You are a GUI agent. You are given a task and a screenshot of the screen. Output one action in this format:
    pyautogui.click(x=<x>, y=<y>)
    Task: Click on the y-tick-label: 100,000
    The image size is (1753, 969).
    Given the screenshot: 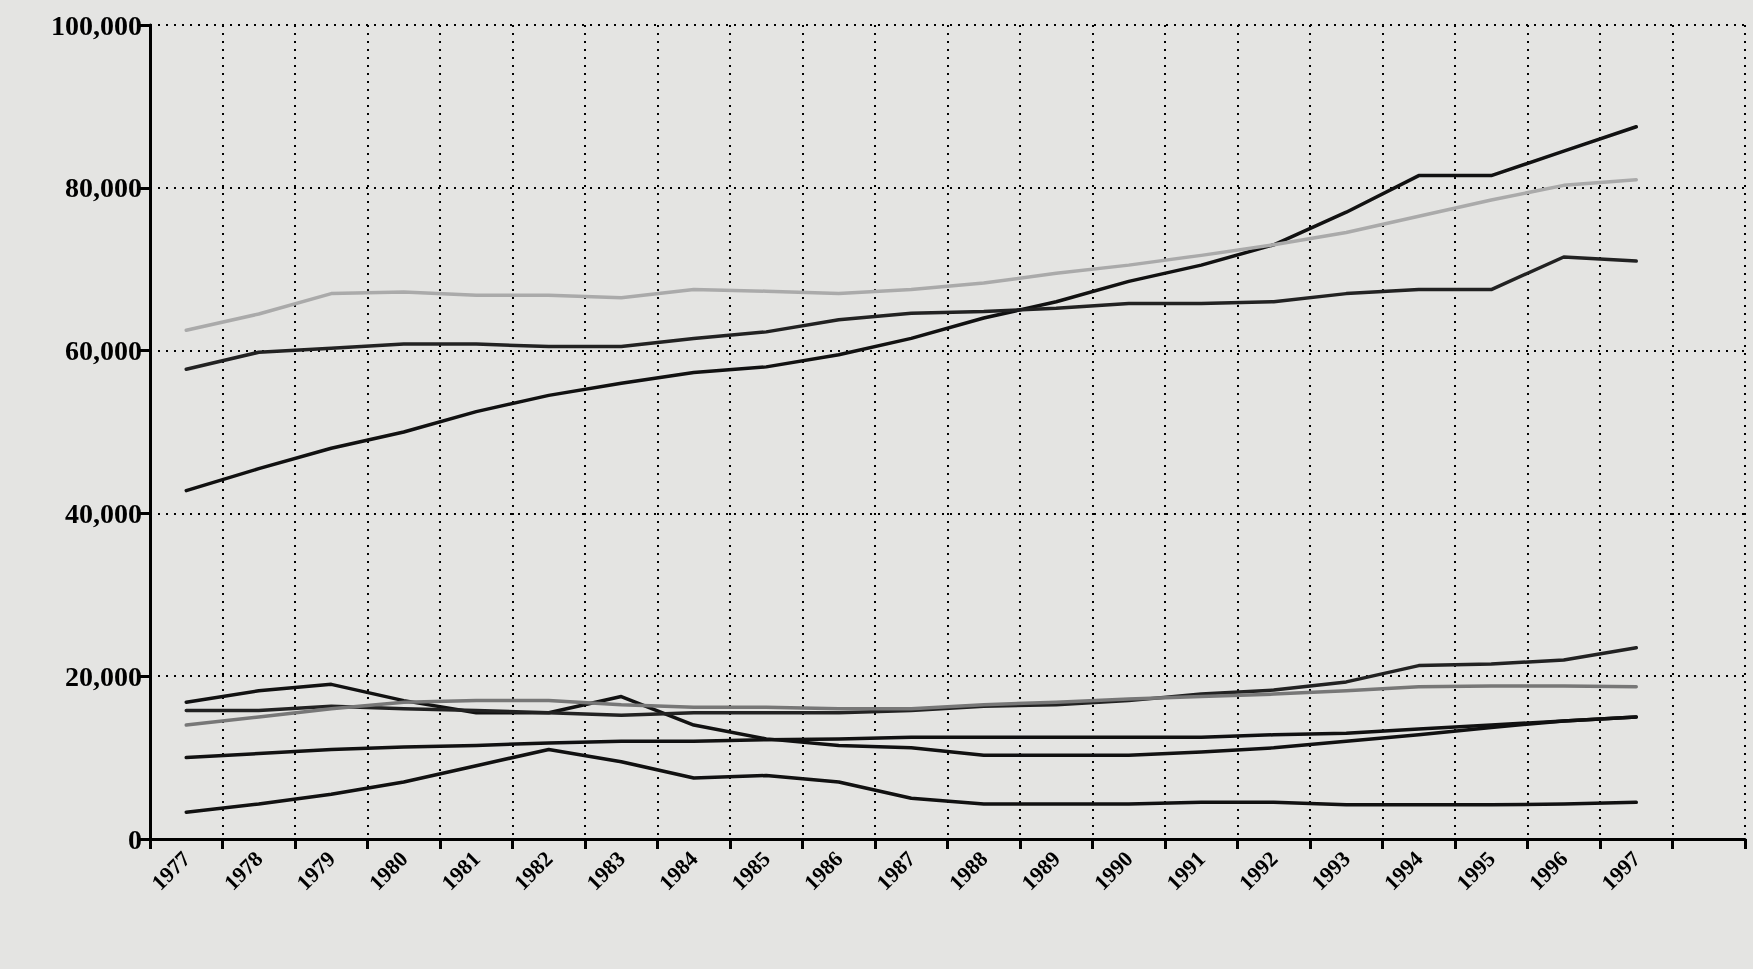 What is the action you would take?
    pyautogui.click(x=96, y=25)
    